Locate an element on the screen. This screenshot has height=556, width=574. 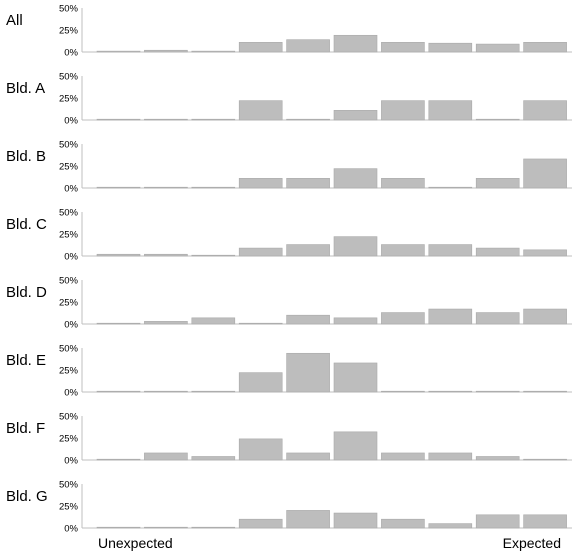
panel-label: All is located at coordinates (14, 20).